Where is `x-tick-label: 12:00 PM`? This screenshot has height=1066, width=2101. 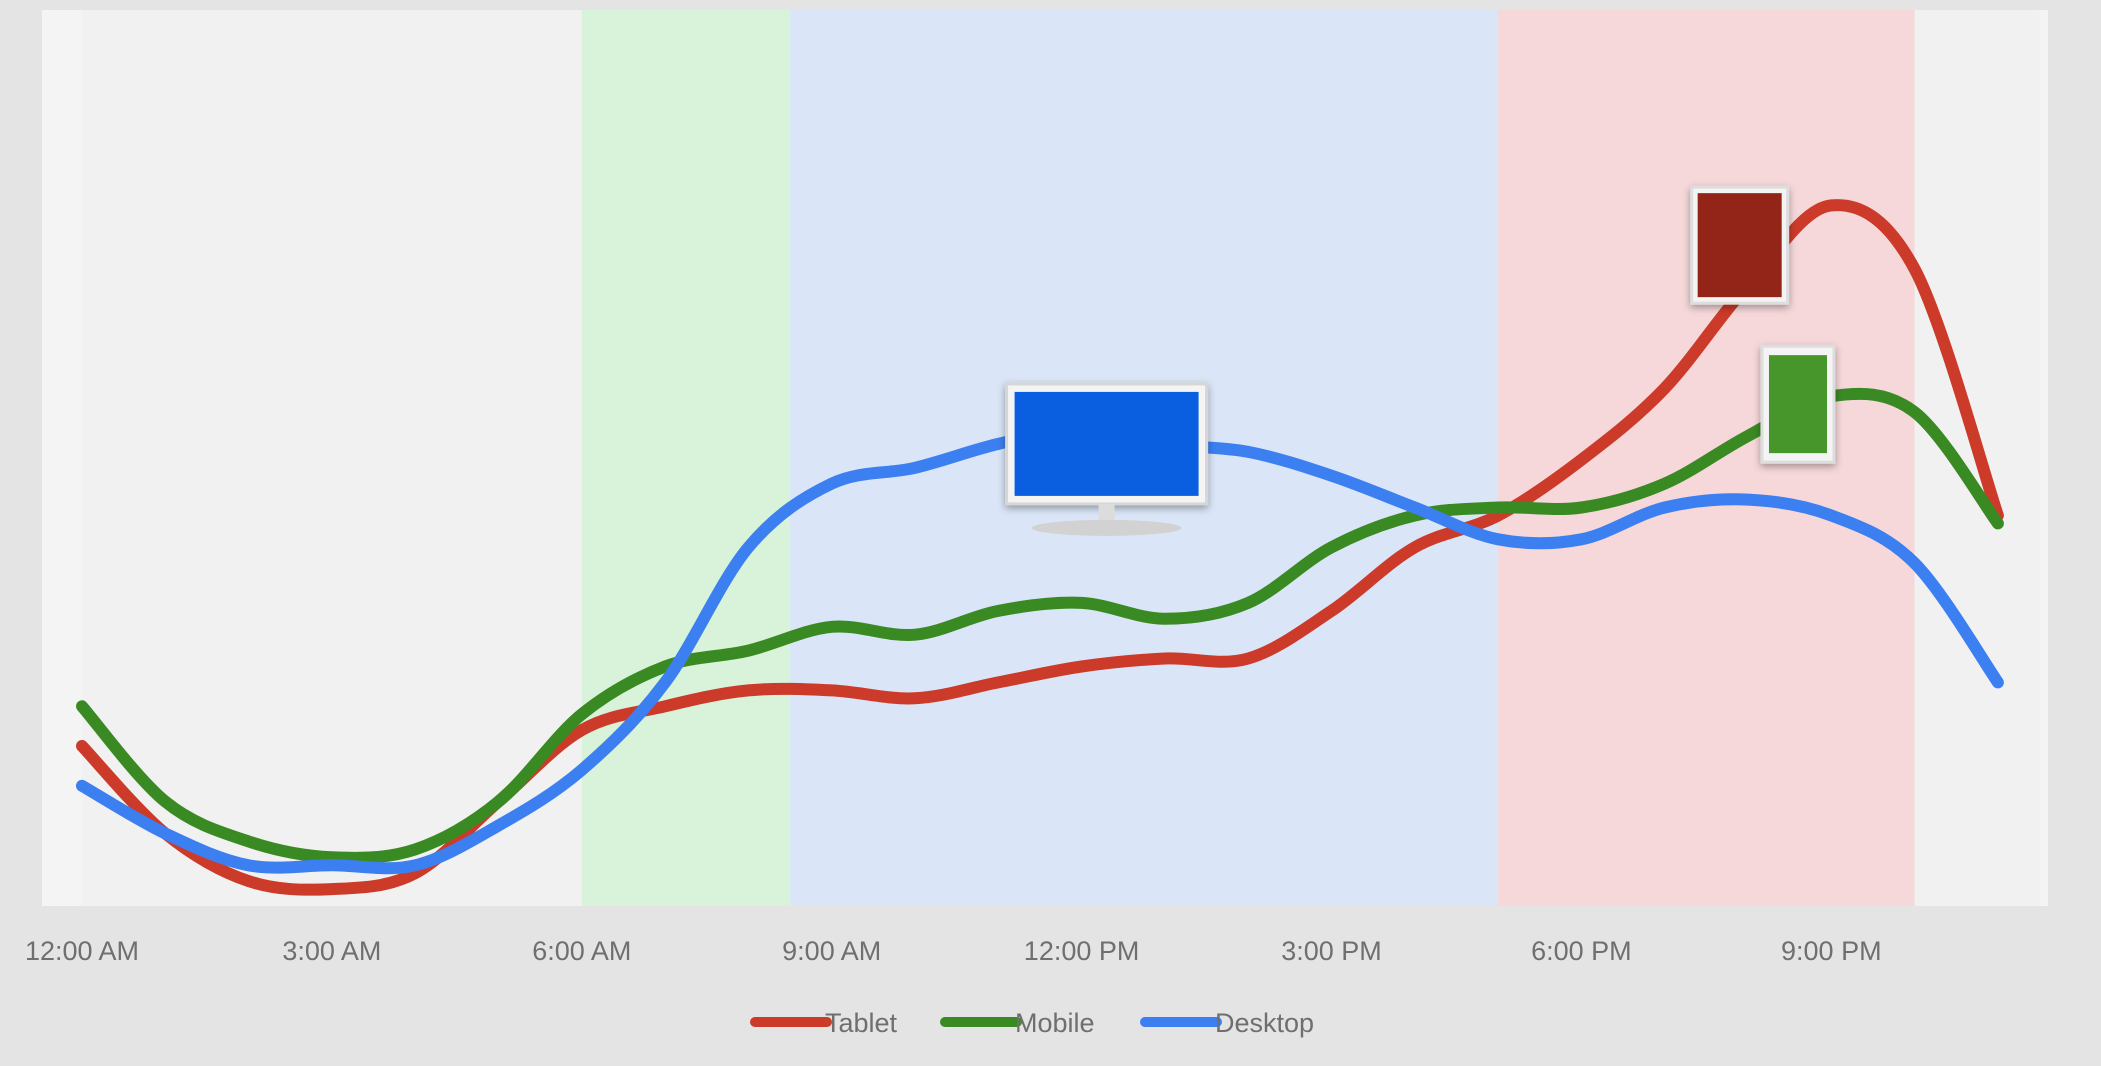 x-tick-label: 12:00 PM is located at coordinates (1082, 951).